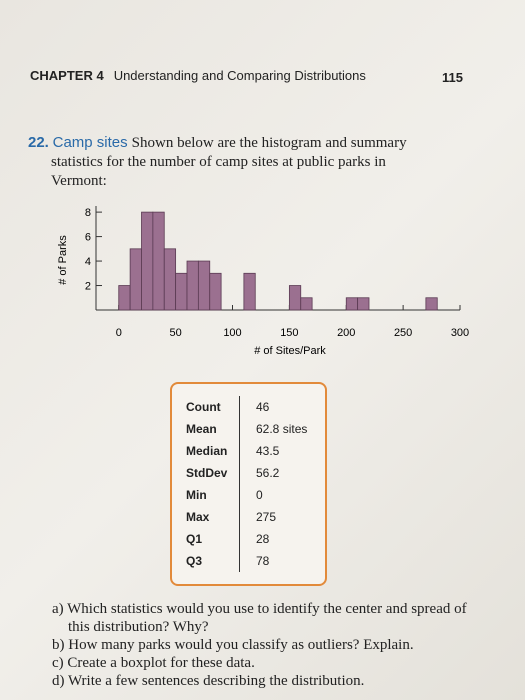 The width and height of the screenshot is (525, 700). I want to click on x-tick-label: 100, so click(232, 333).